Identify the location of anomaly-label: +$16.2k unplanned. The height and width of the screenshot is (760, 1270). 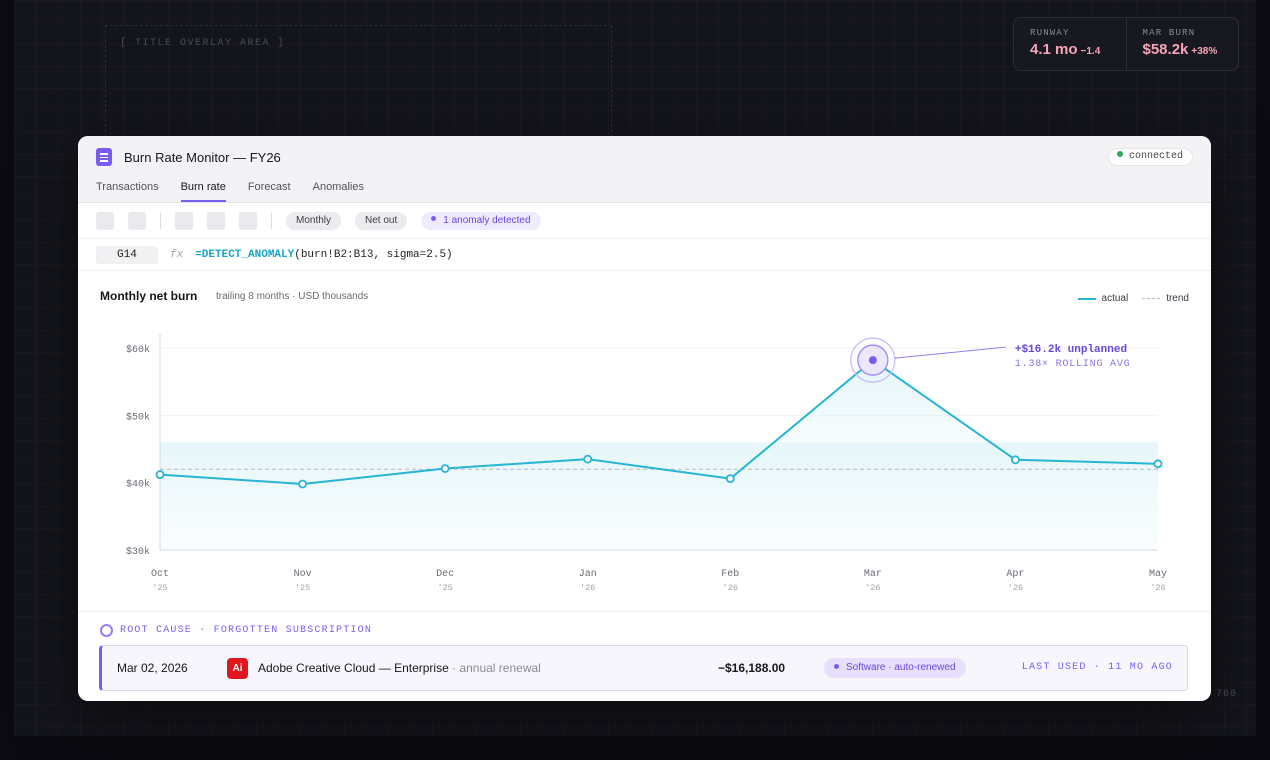
(1071, 350).